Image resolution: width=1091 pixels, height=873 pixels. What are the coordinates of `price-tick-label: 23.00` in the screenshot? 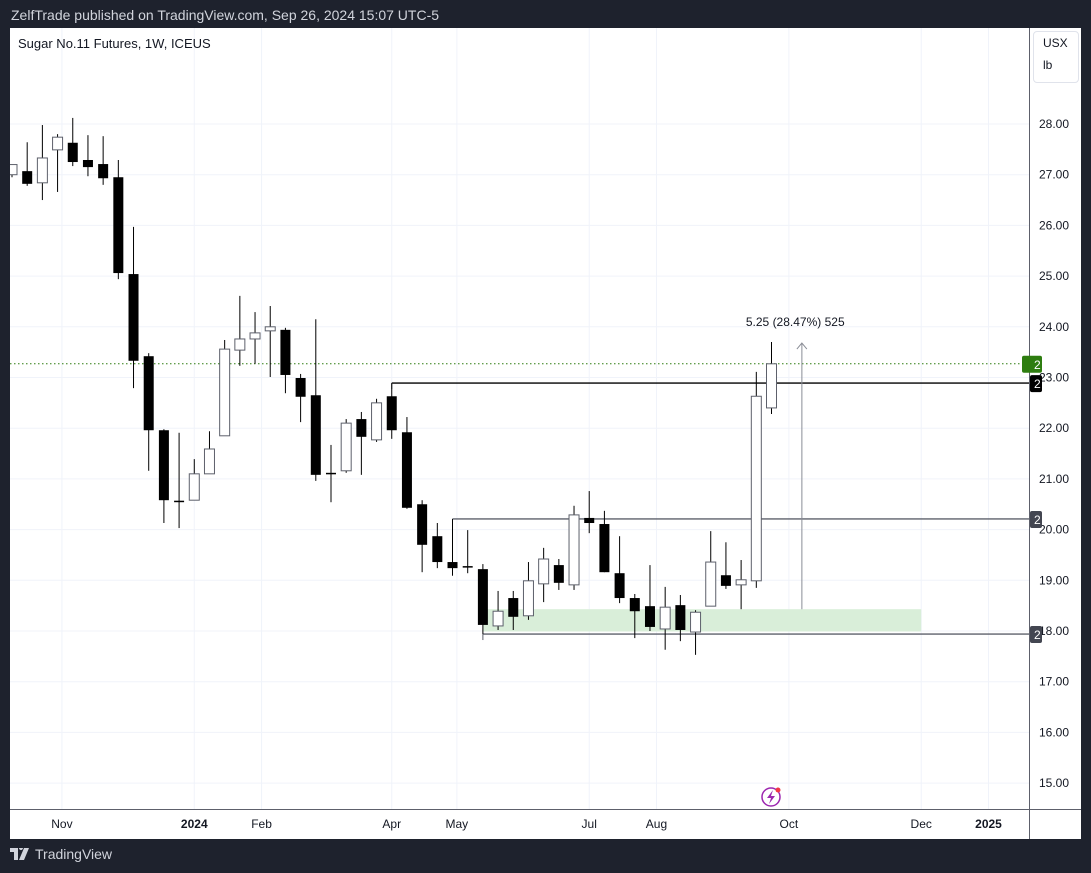 It's located at (1054, 378).